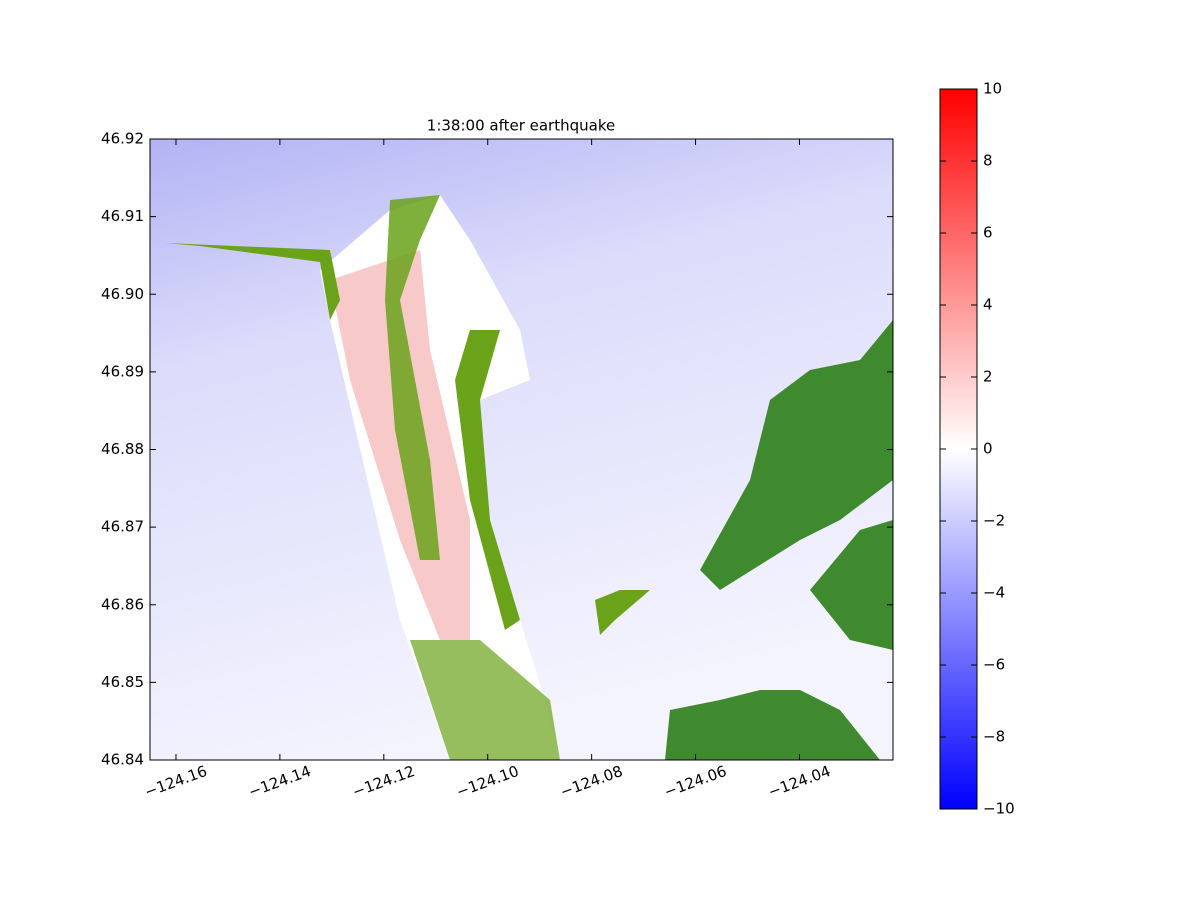 The image size is (1200, 904). I want to click on colorbar-tick-label: −4, so click(994, 593).